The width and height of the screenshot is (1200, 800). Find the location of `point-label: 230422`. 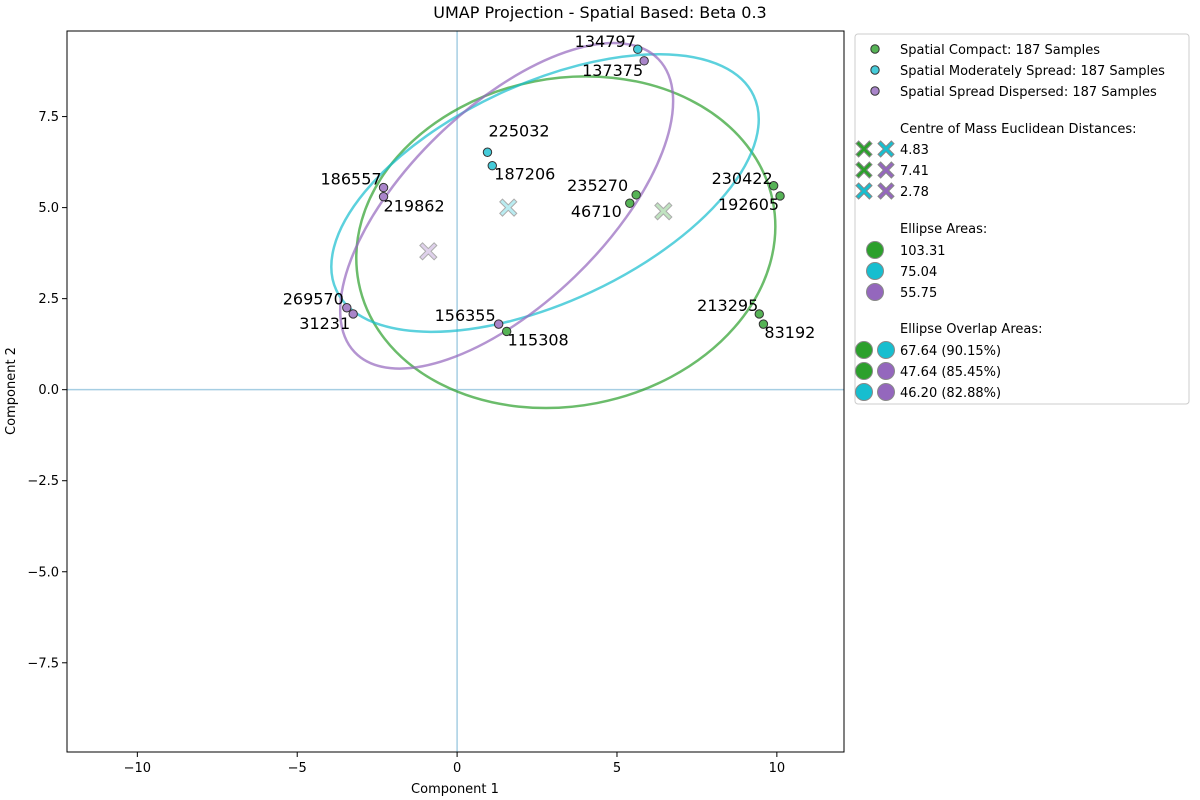

point-label: 230422 is located at coordinates (742, 178).